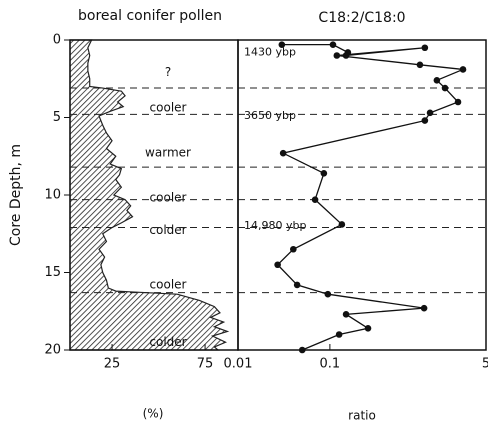 Image resolution: width=488 pixels, height=424 pixels. Describe the element at coordinates (275, 225) in the screenshot. I see `age-label: 14,980 ybp` at that location.